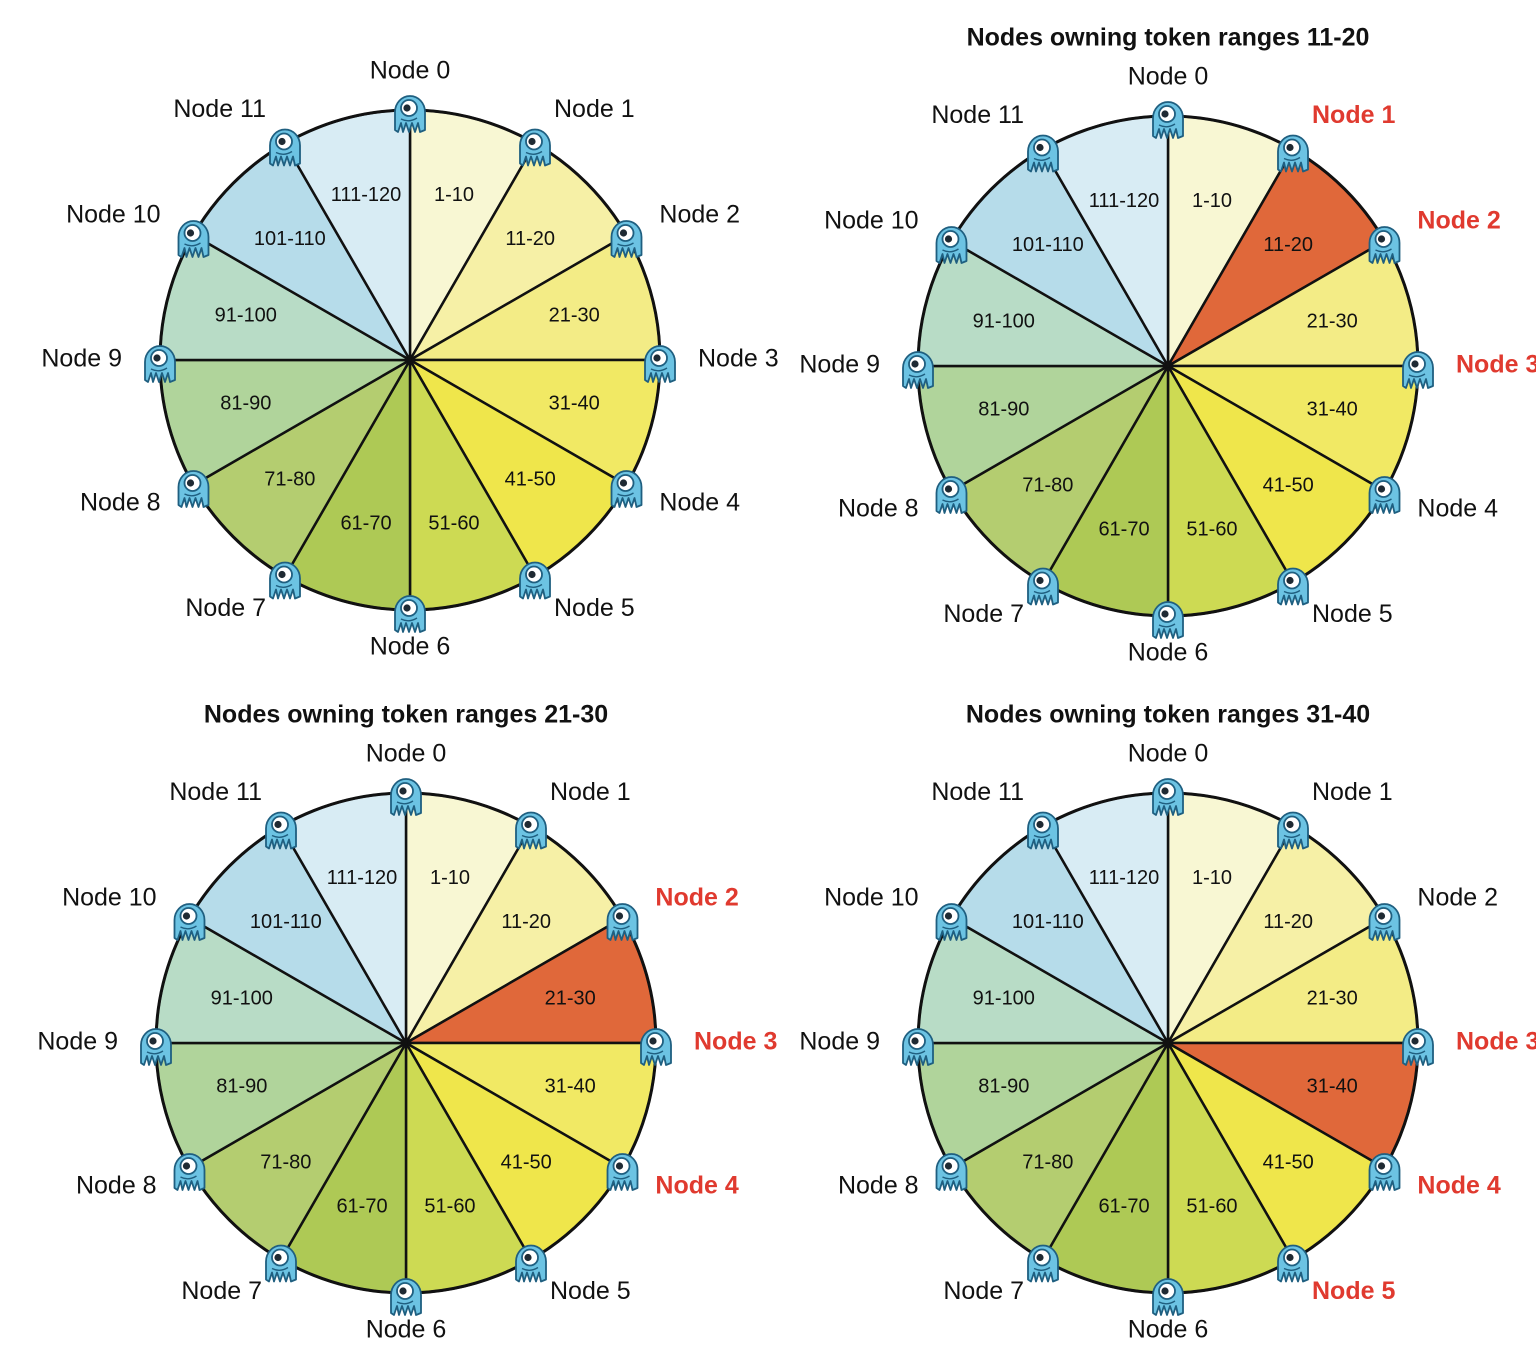 This screenshot has height=1353, width=1536. What do you see at coordinates (1496, 1042) in the screenshot?
I see `ring4-node-3-label: Node 3` at bounding box center [1496, 1042].